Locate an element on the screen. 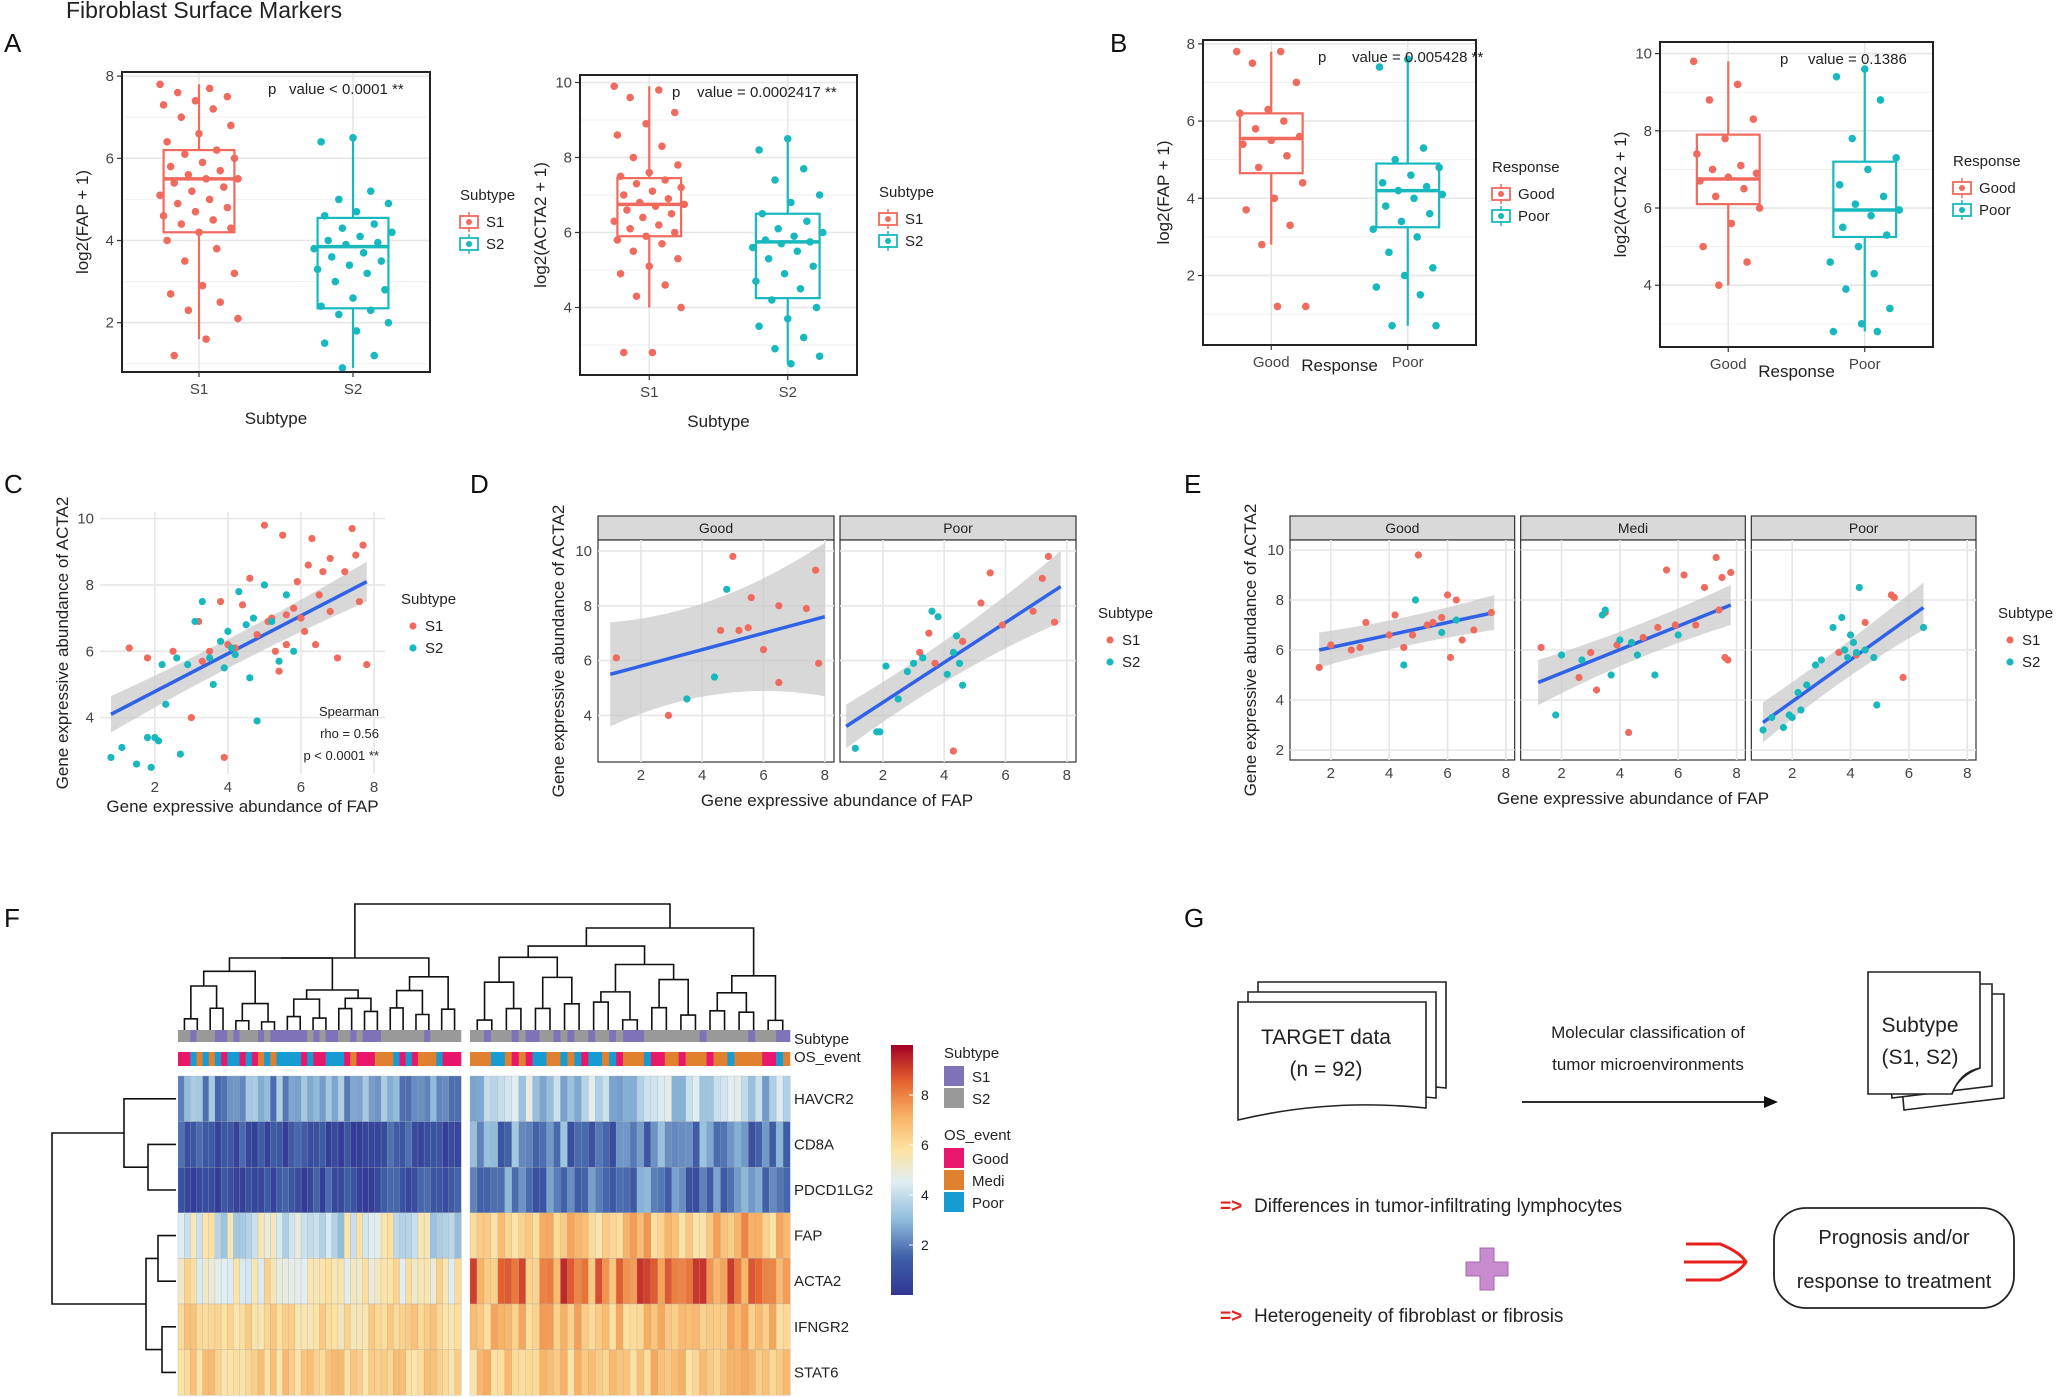  tick-label-x: S1 is located at coordinates (199, 389).